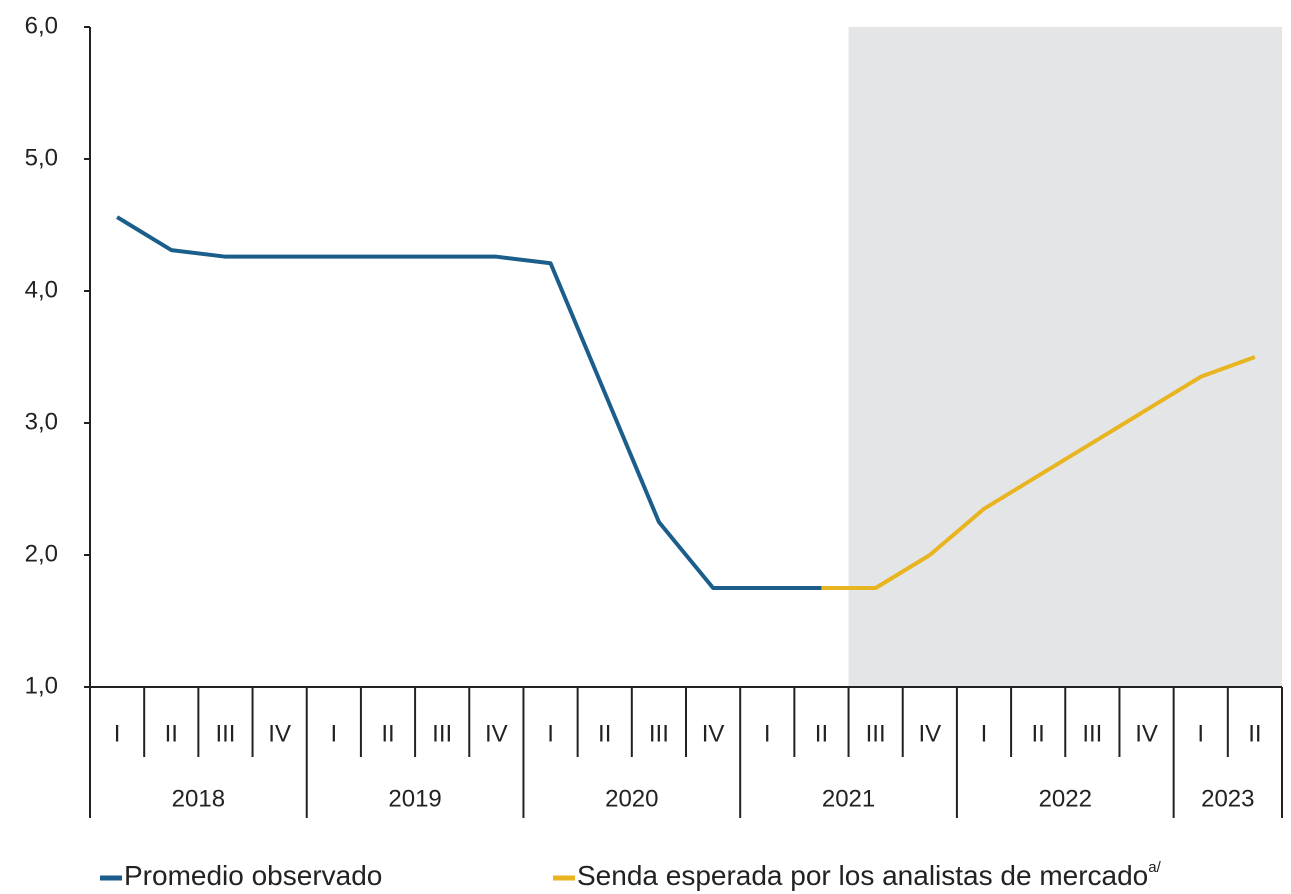 This screenshot has height=894, width=1291. Describe the element at coordinates (1227, 798) in the screenshot. I see `year-label: 2023` at that location.